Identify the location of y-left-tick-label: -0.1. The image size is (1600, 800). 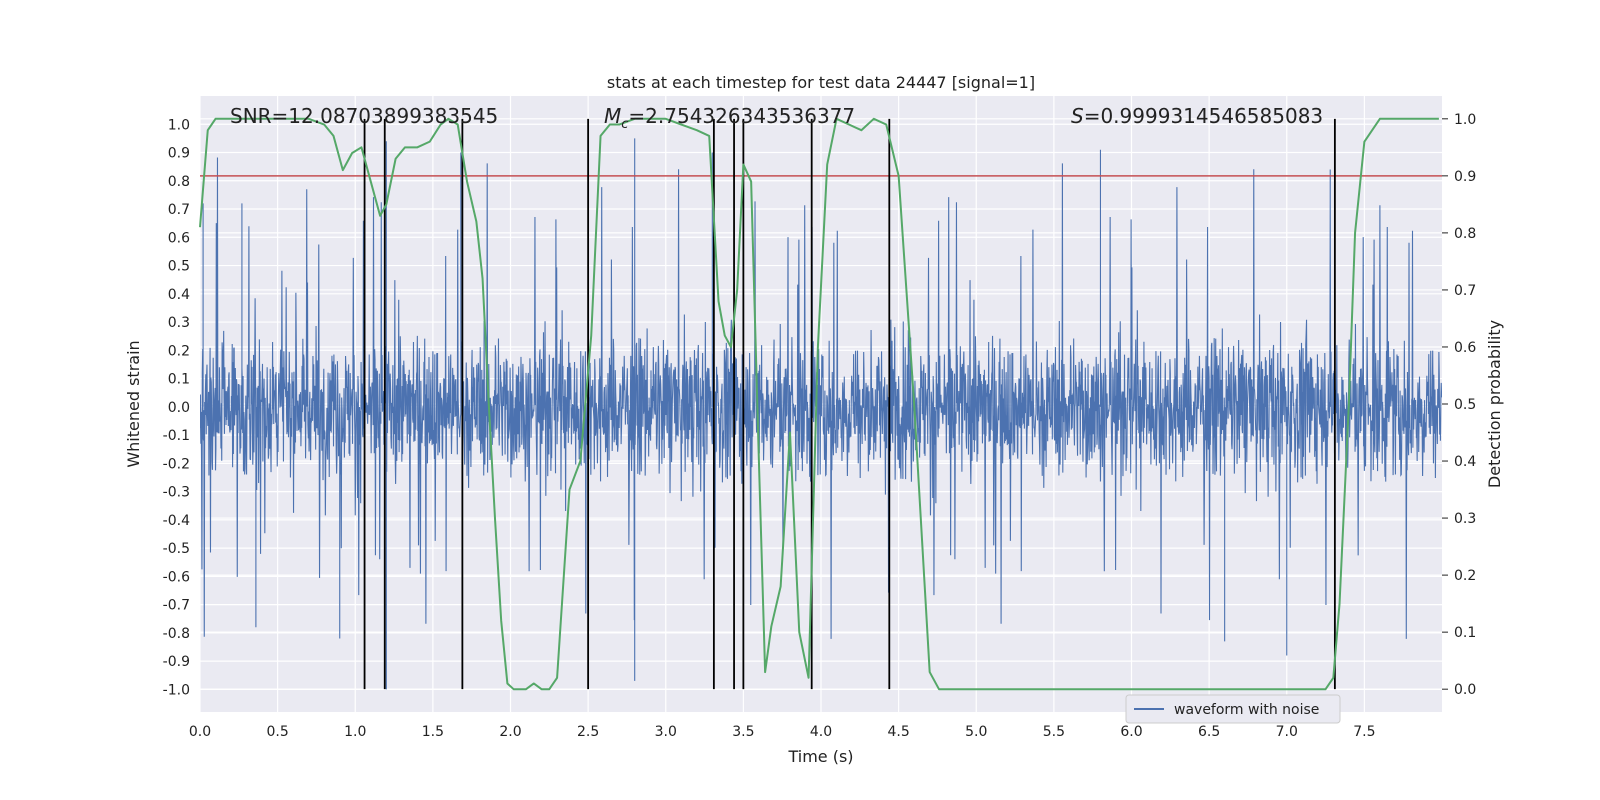
(176, 436).